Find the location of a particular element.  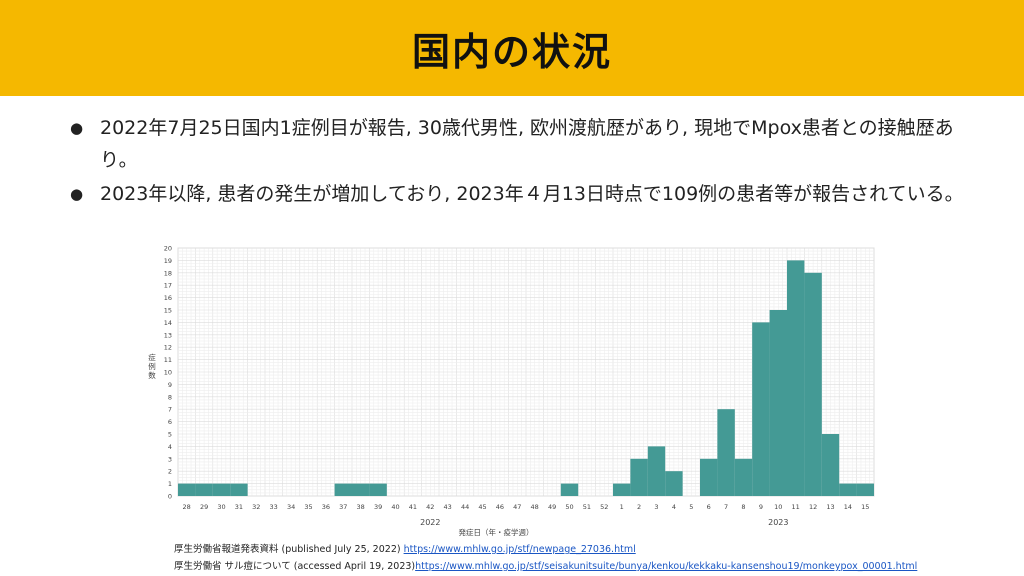

x-tick-label: 38 is located at coordinates (361, 507).